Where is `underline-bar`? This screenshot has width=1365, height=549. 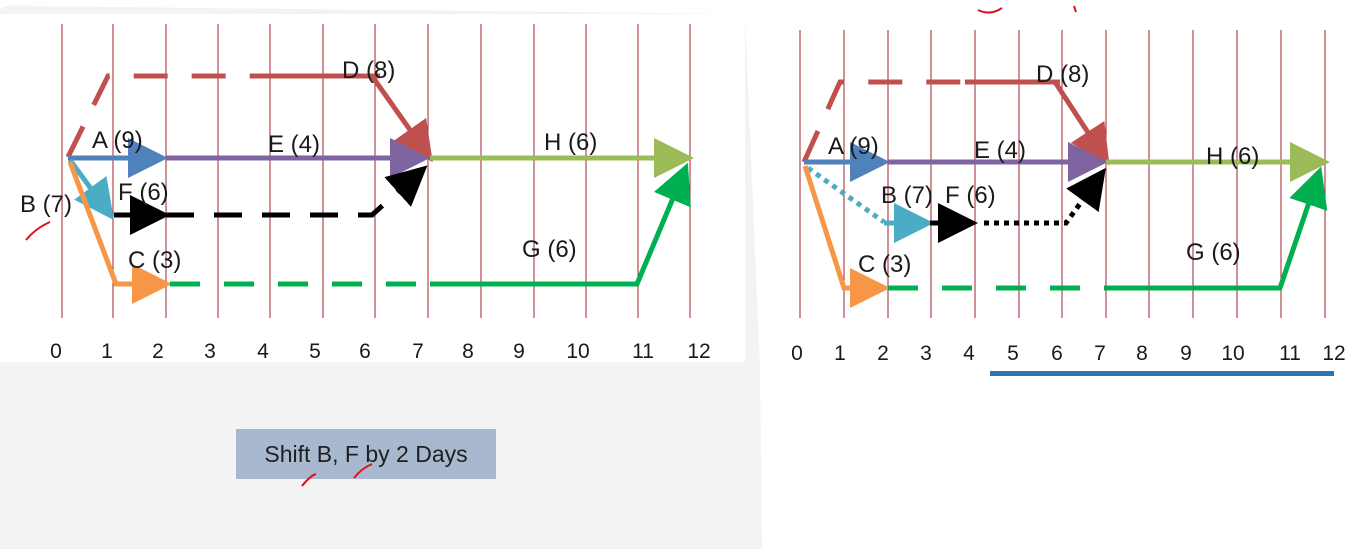
underline-bar is located at coordinates (1162, 373).